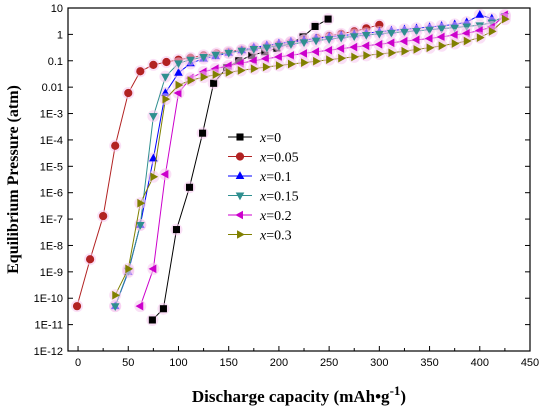  I want to click on y-tick-label: 1E-11, so click(48, 326).